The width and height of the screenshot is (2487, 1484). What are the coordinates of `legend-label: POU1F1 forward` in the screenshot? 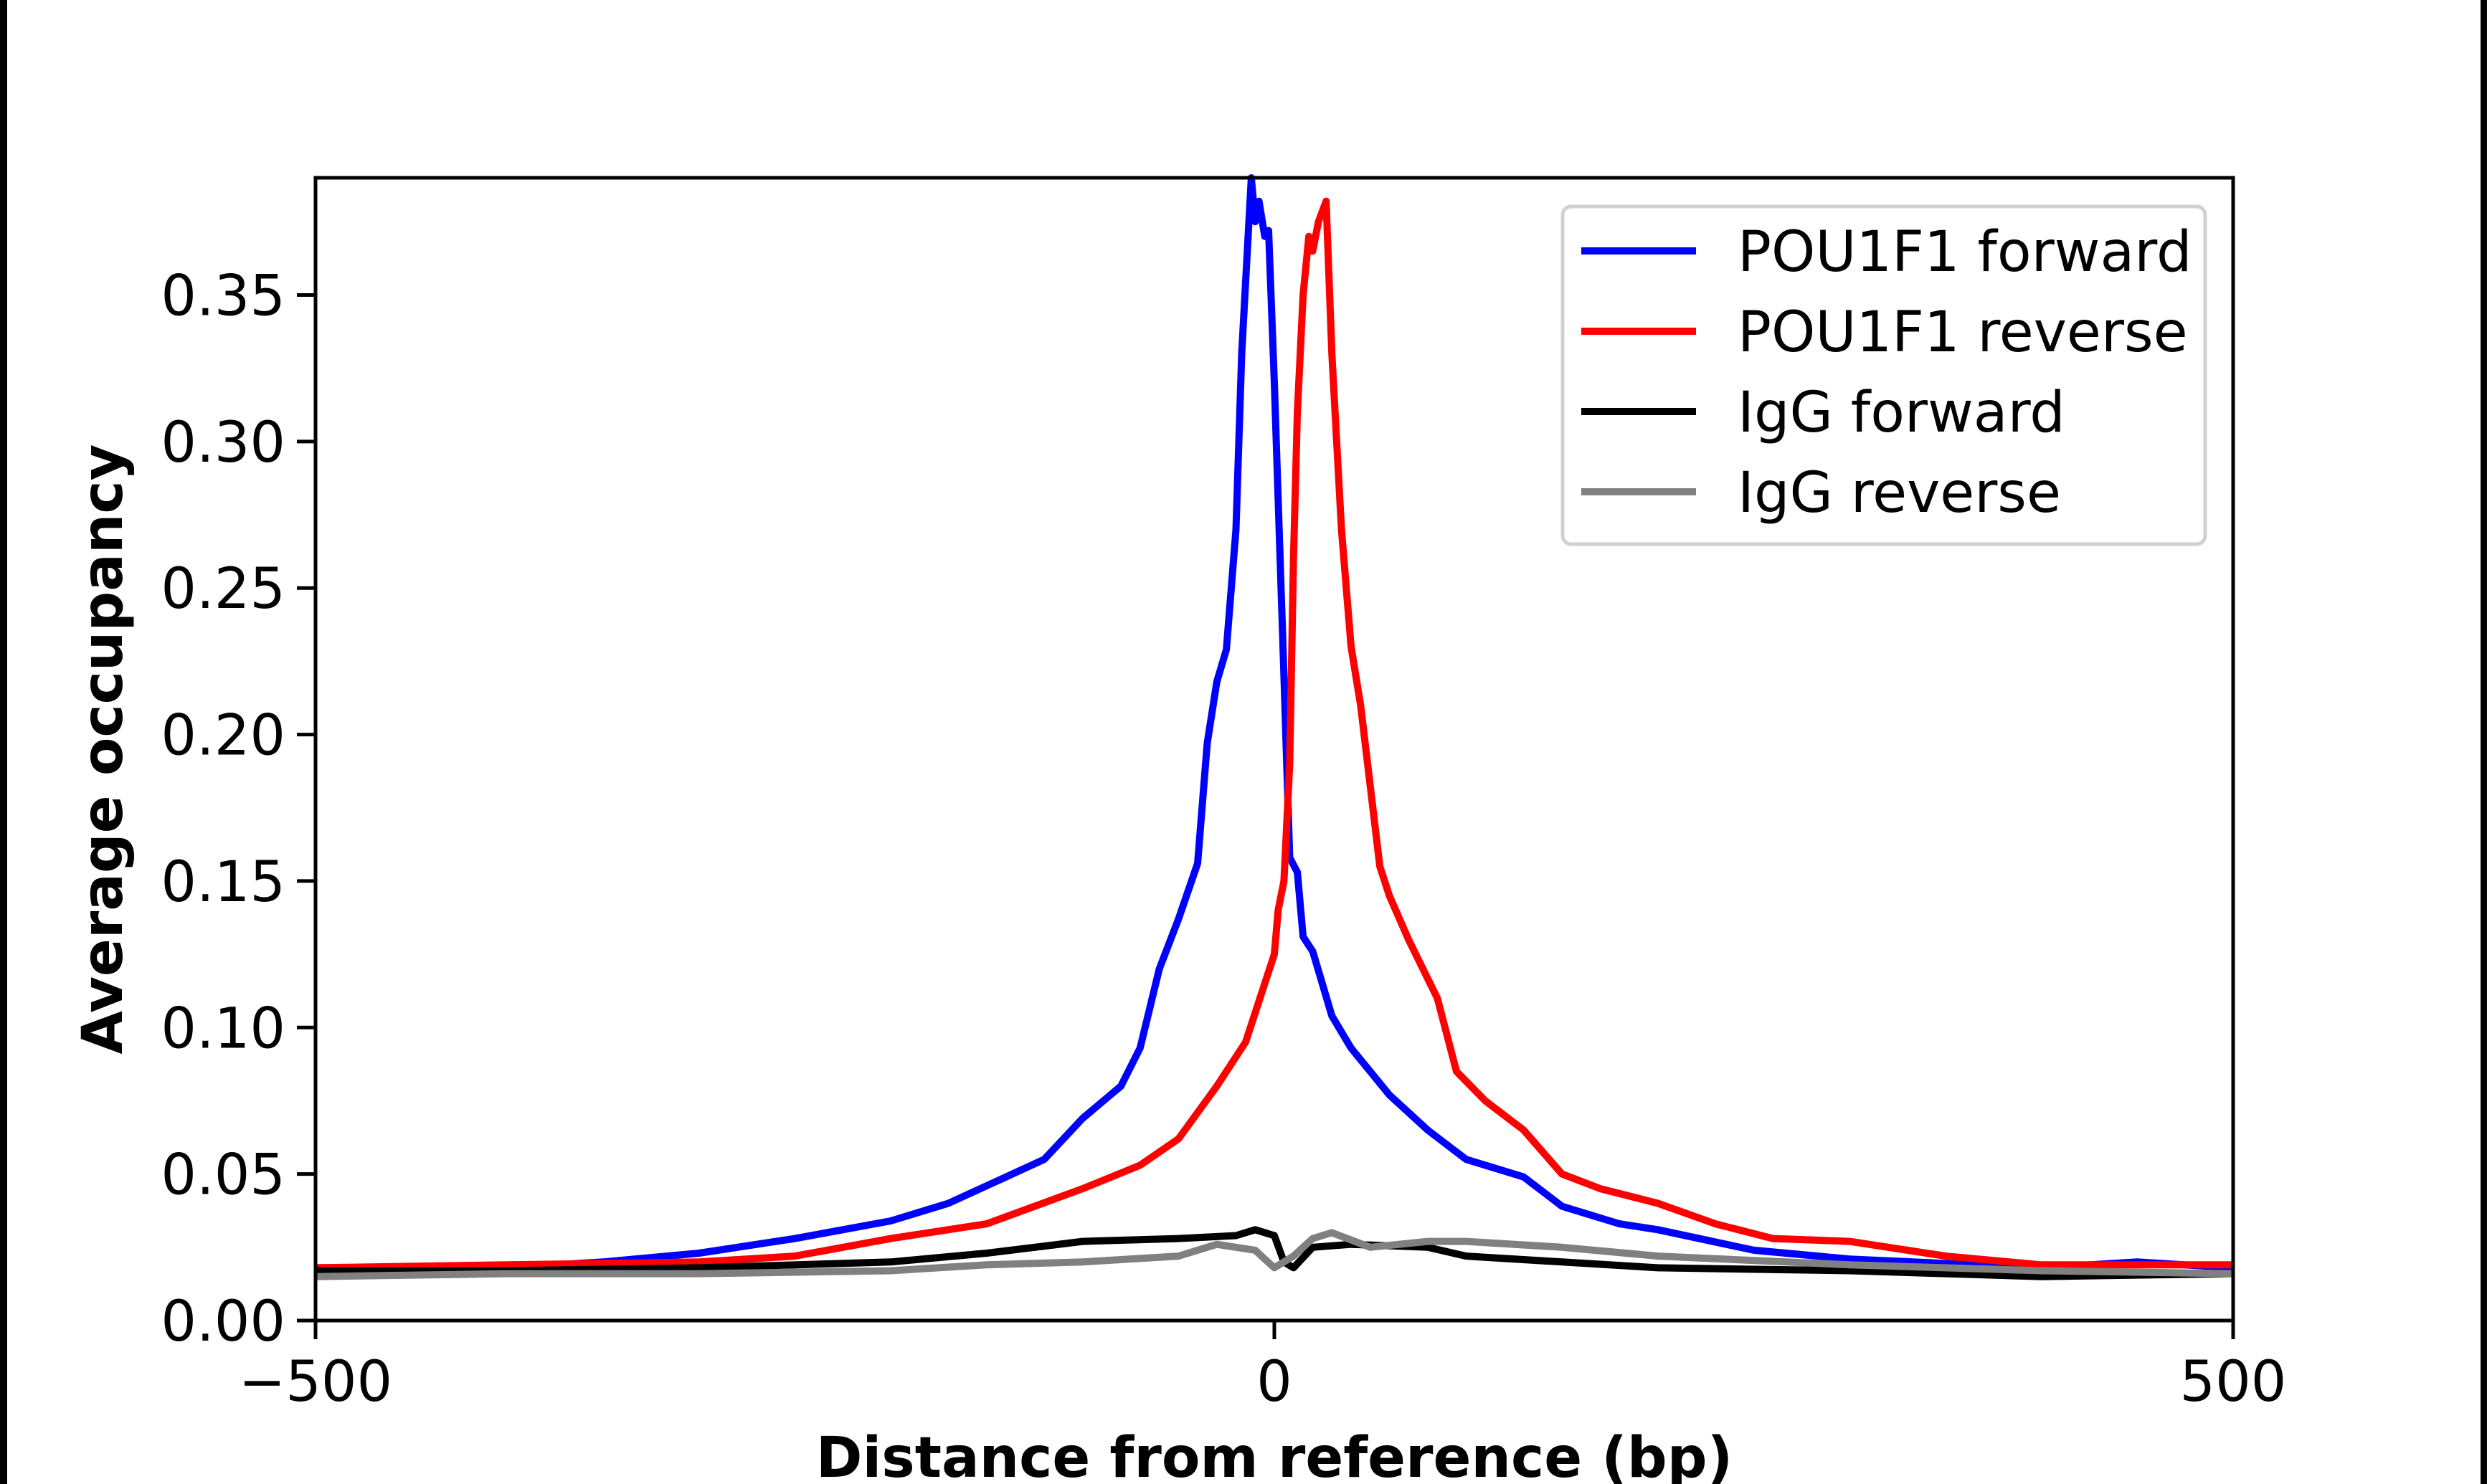 It's located at (1965, 253).